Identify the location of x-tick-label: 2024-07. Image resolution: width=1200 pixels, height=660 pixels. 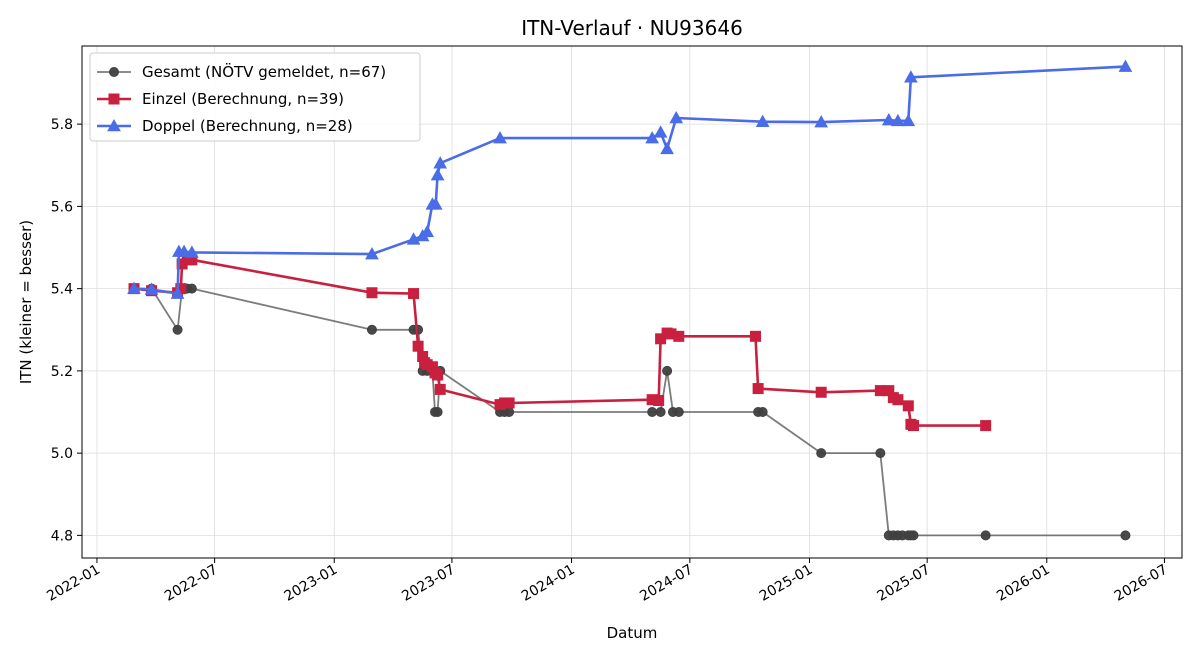
(666, 583).